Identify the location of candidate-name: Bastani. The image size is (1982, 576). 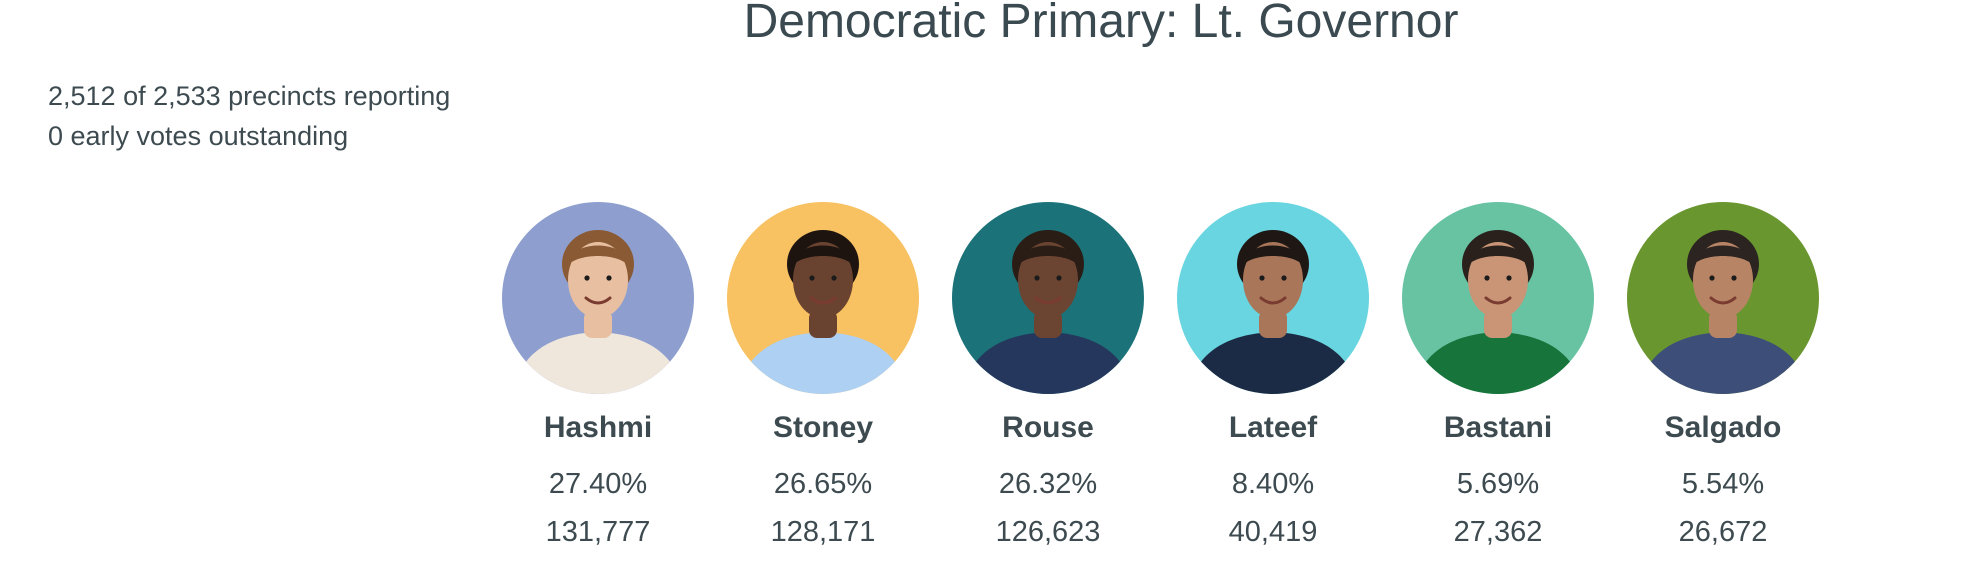
(1498, 427).